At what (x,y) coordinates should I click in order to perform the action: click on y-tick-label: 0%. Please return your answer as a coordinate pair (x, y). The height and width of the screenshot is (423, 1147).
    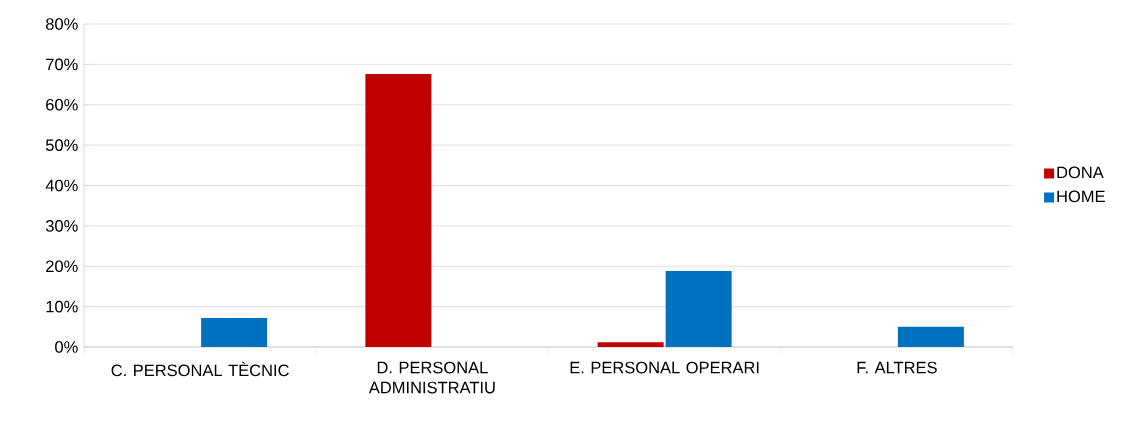
    Looking at the image, I should click on (66, 347).